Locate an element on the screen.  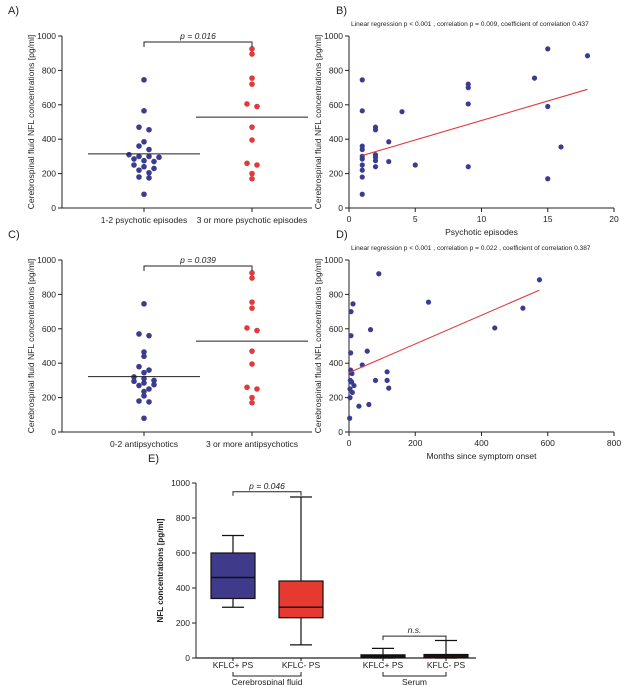
panel-label: D) is located at coordinates (342, 235).